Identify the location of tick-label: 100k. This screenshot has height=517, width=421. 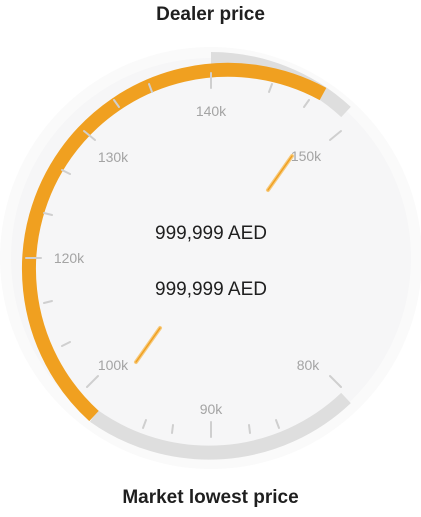
(113, 365).